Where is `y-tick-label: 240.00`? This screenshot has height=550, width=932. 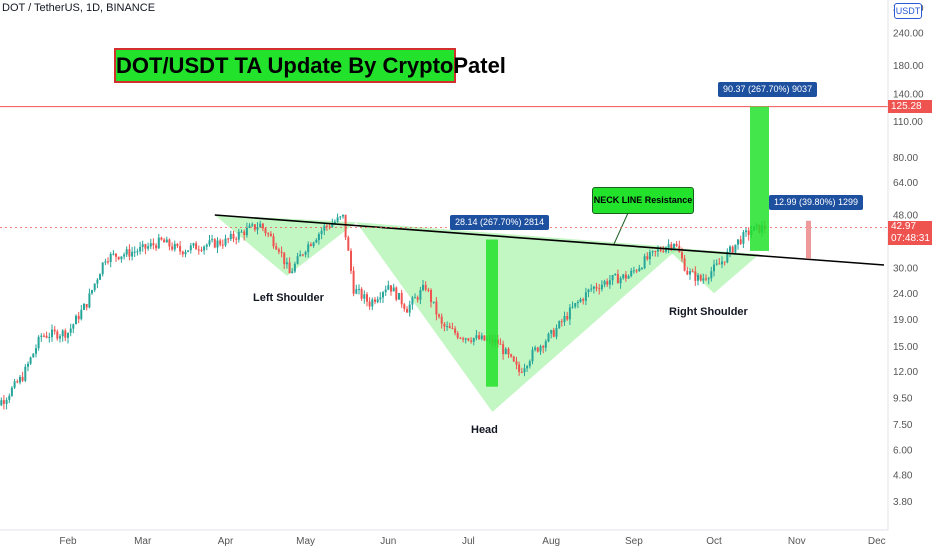 y-tick-label: 240.00 is located at coordinates (908, 34).